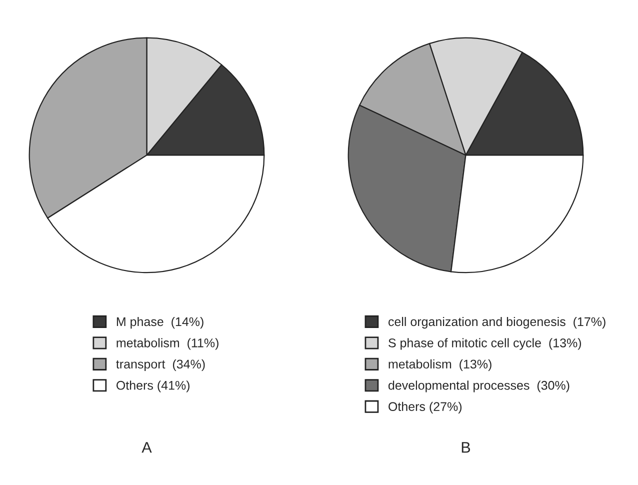 Image resolution: width=638 pixels, height=485 pixels. What do you see at coordinates (479, 386) in the screenshot?
I see `legend-label: developmental processes (30%)` at bounding box center [479, 386].